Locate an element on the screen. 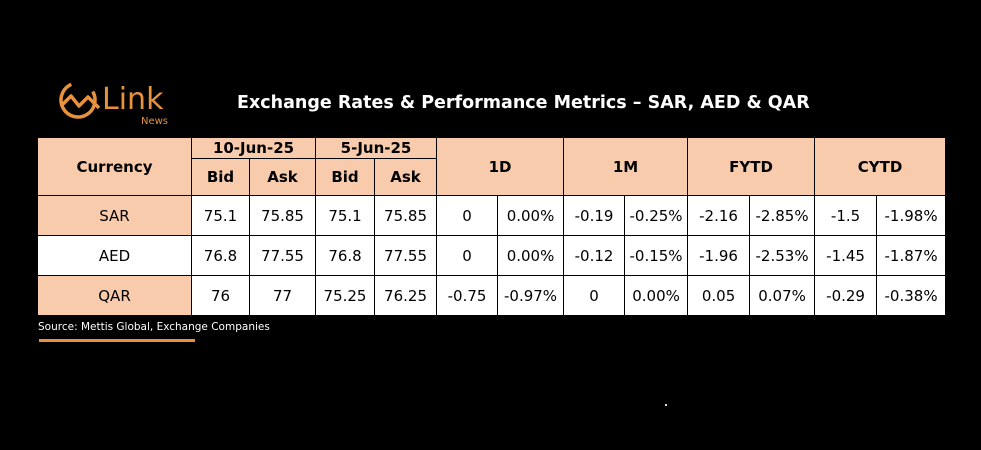  logo-sub: News is located at coordinates (155, 121).